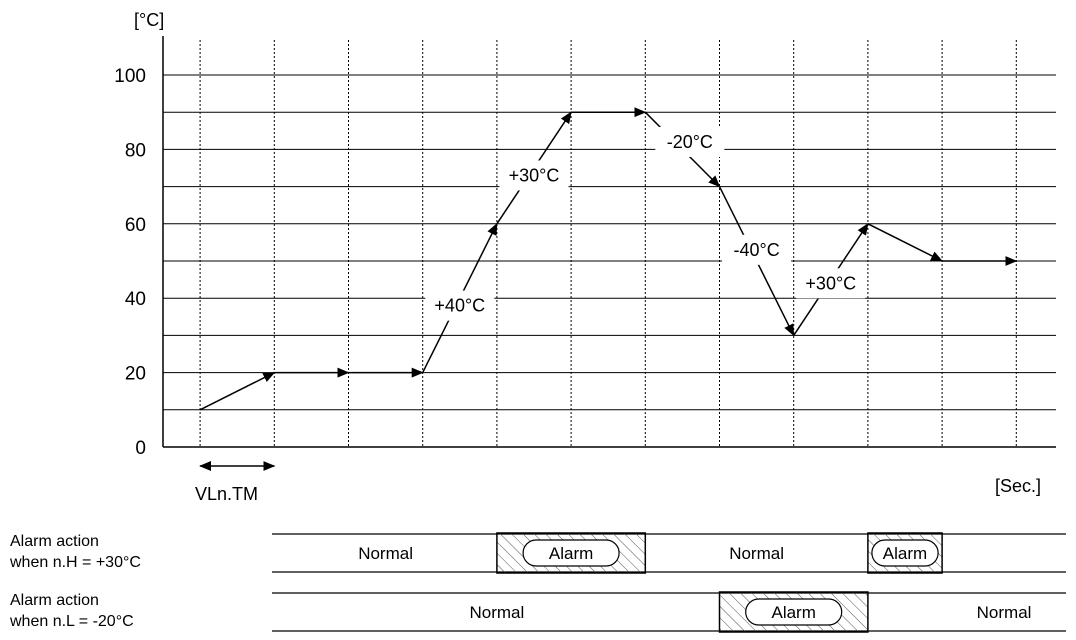 The height and width of the screenshot is (640, 1076). I want to click on y-tick-label: 0, so click(140, 448).